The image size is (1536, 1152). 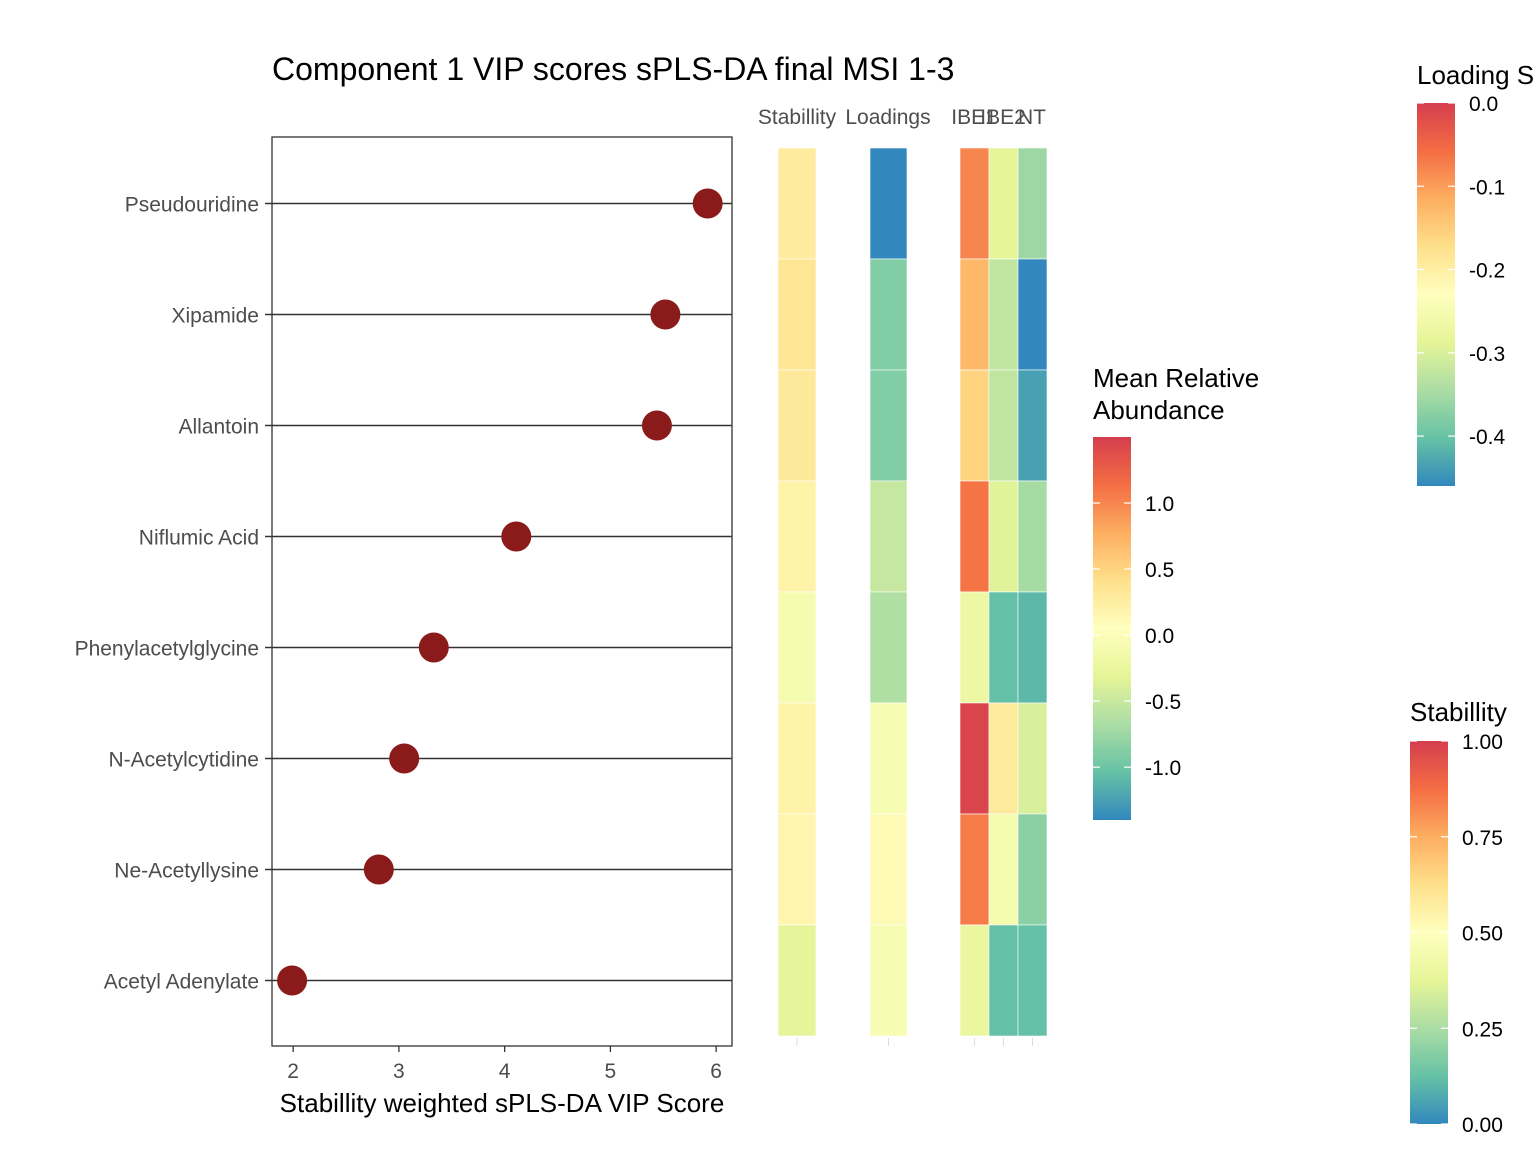 What do you see at coordinates (1032, 117) in the screenshot?
I see `heat-column-label-nt: NT` at bounding box center [1032, 117].